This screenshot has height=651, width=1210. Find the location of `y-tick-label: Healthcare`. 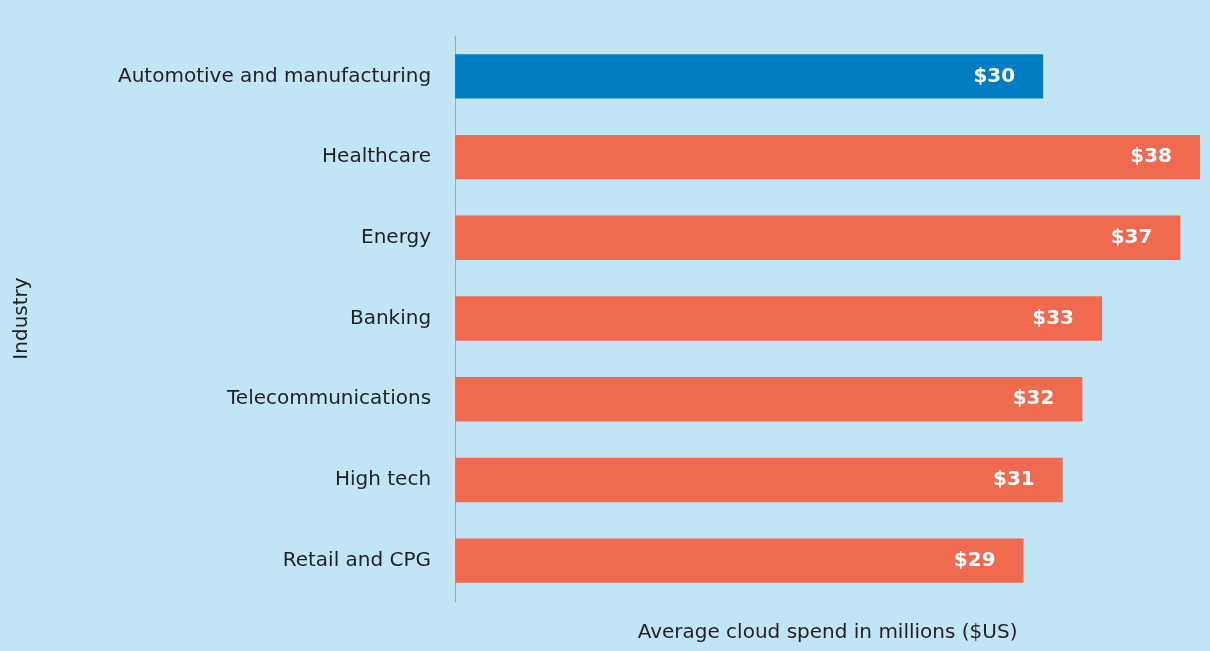

y-tick-label: Healthcare is located at coordinates (377, 155).